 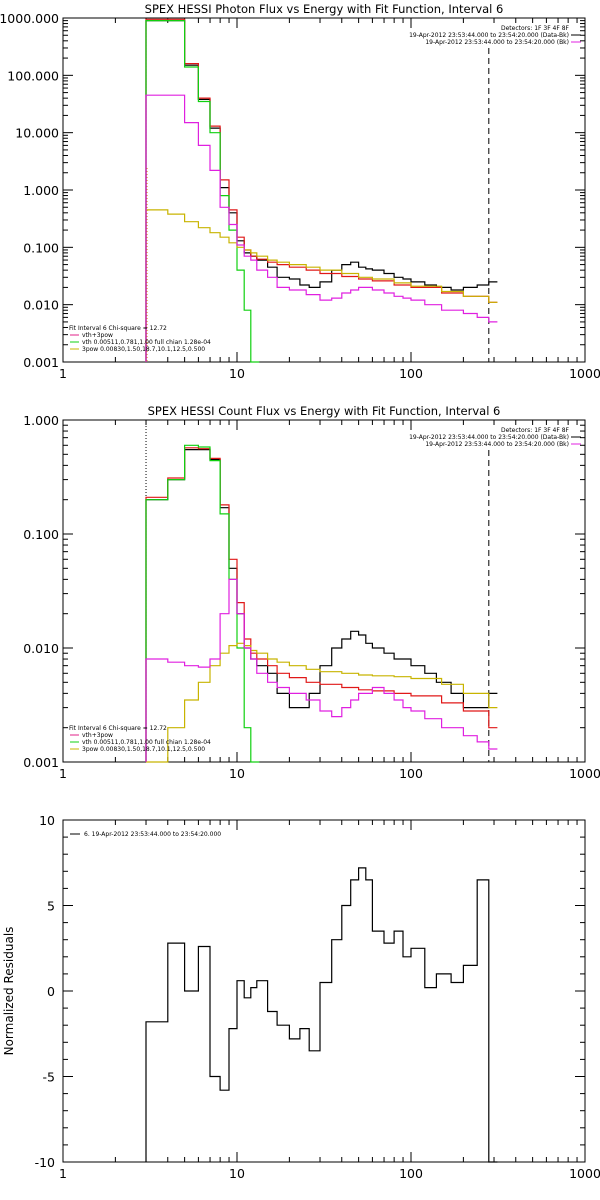 I want to click on y-tick-label: 10, so click(x=47, y=820).